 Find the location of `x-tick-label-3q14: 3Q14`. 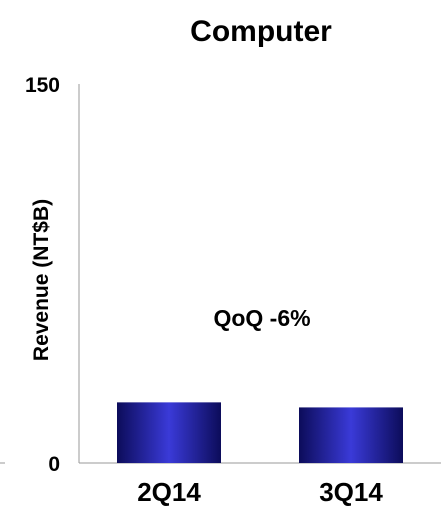

x-tick-label-3q14: 3Q14 is located at coordinates (351, 492).